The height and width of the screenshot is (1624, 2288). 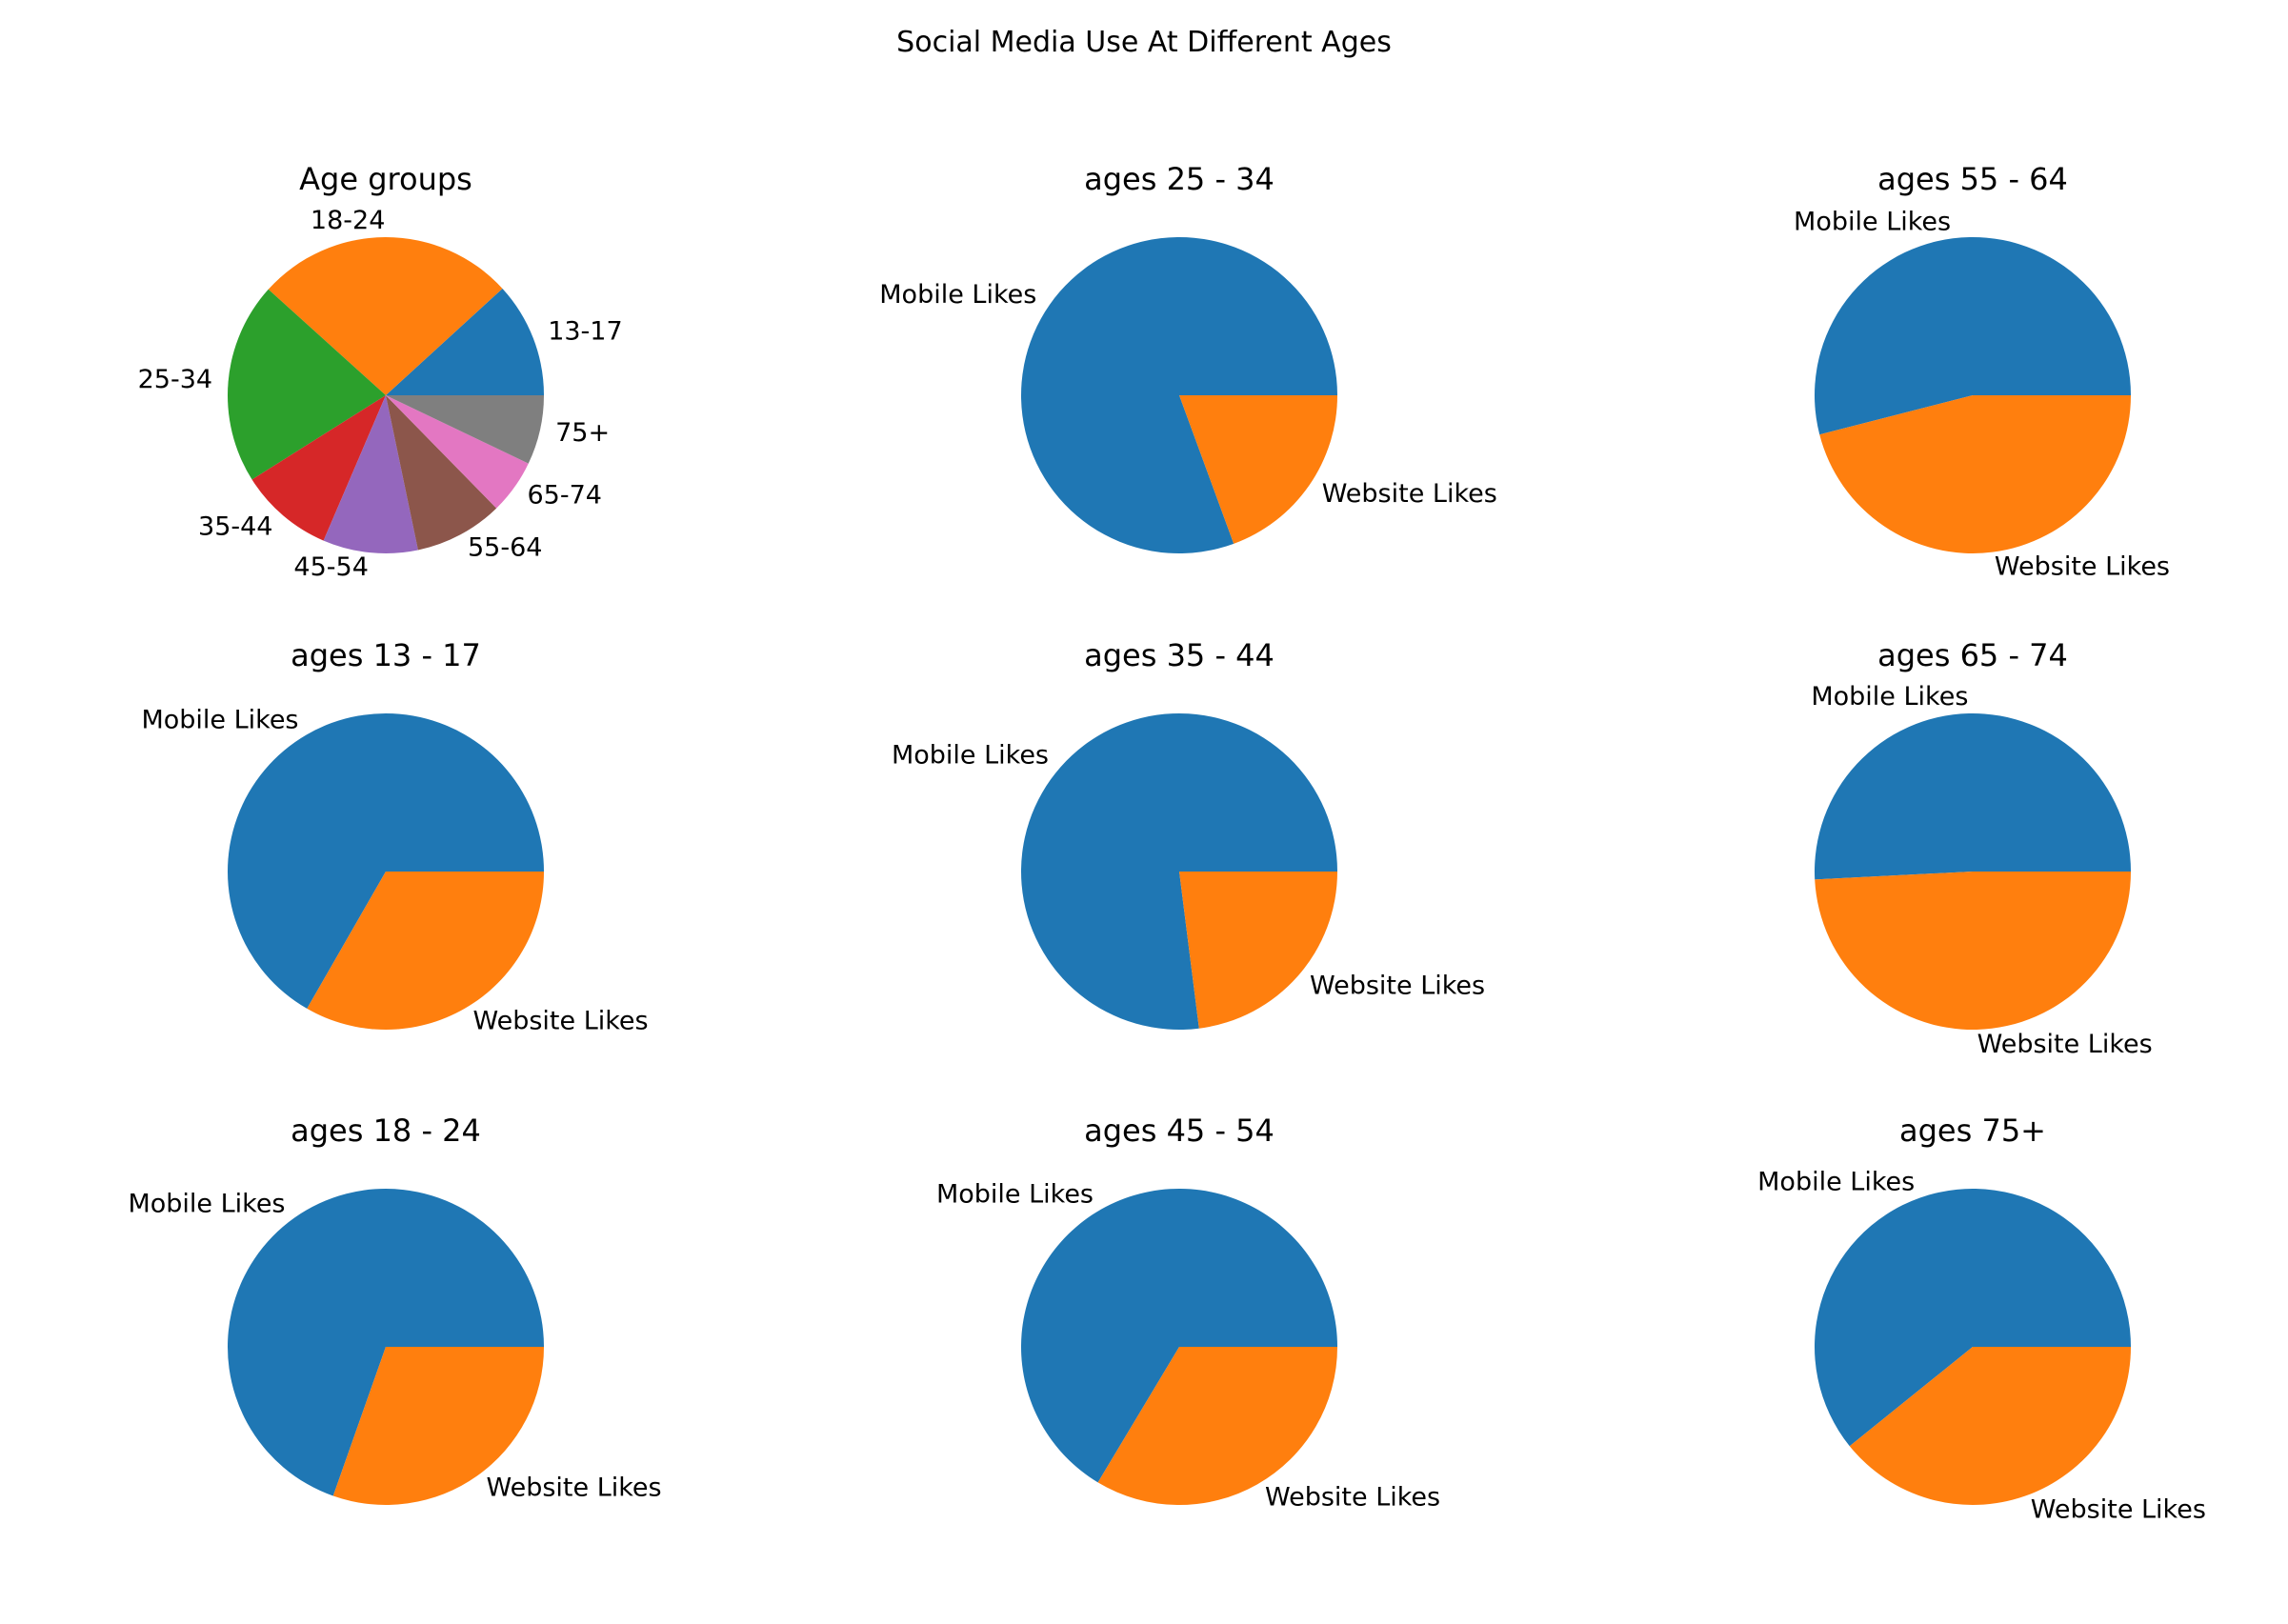 I want to click on panel-title: Age groups, so click(x=385, y=179).